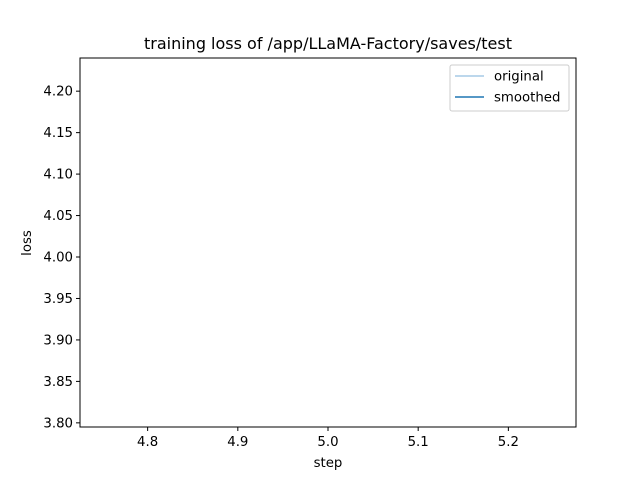 Image resolution: width=640 pixels, height=485 pixels. I want to click on y-tick-label: 4.15, so click(58, 133).